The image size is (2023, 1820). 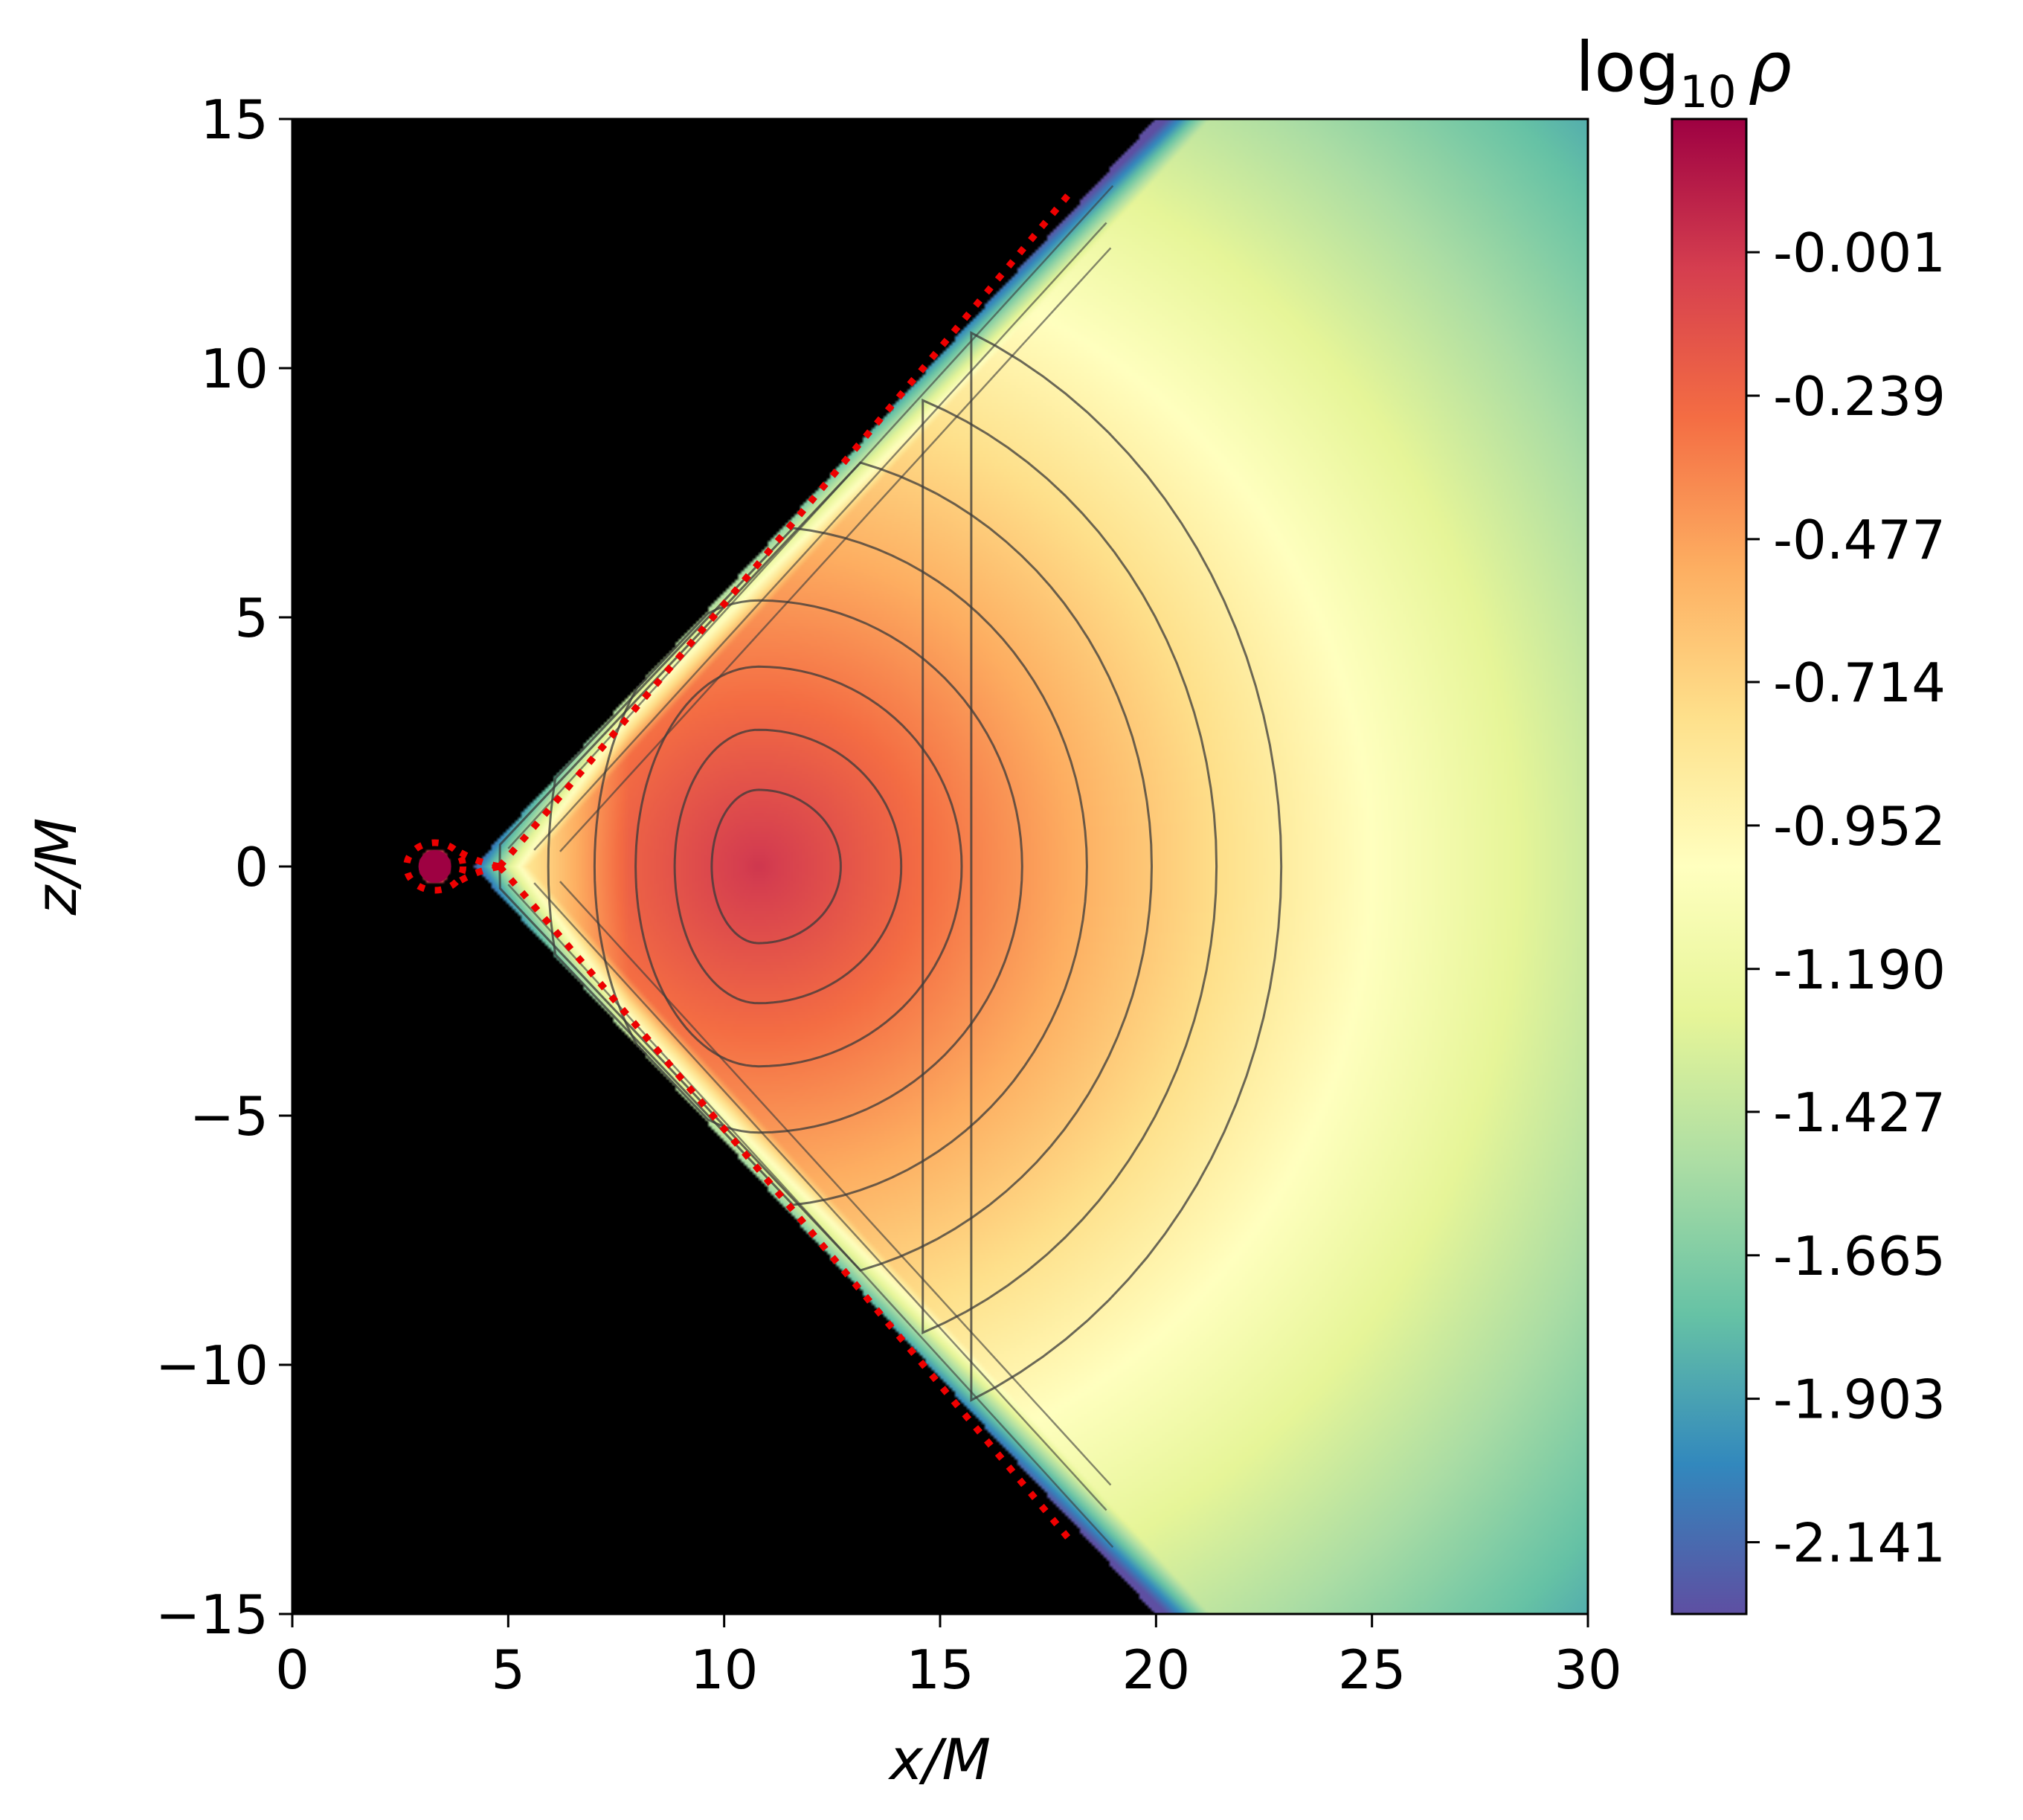 I want to click on colorbar-tick-label: -0.239, so click(x=1859, y=397).